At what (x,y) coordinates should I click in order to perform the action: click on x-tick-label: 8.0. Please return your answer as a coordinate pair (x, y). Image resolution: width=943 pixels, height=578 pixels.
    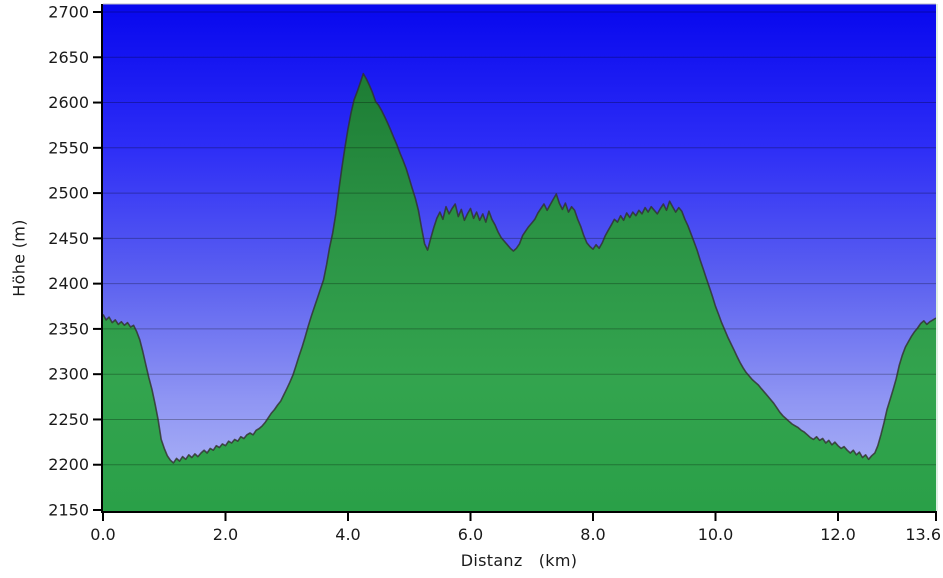
    Looking at the image, I should click on (592, 534).